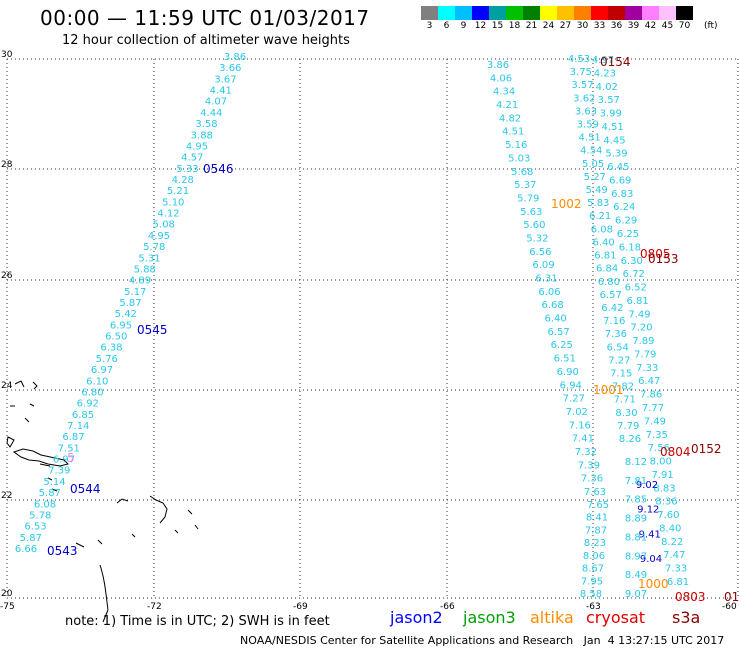  Describe the element at coordinates (614, 321) in the screenshot. I see `wave-height-value: 7.16` at that location.